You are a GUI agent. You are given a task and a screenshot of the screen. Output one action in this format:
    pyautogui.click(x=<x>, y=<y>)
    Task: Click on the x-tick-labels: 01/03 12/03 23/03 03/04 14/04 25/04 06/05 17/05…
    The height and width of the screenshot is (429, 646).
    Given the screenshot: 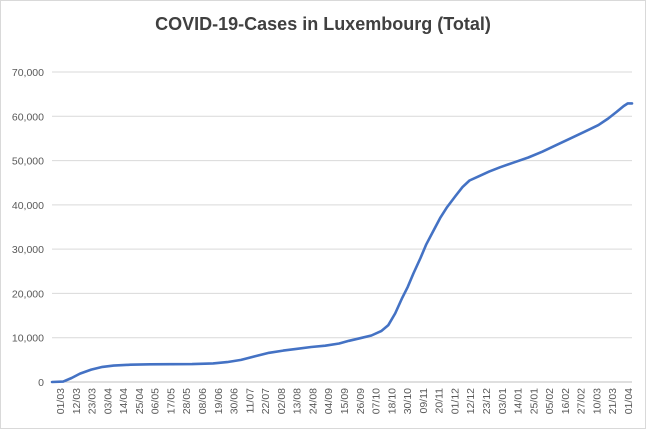 What is the action you would take?
    pyautogui.click(x=345, y=401)
    